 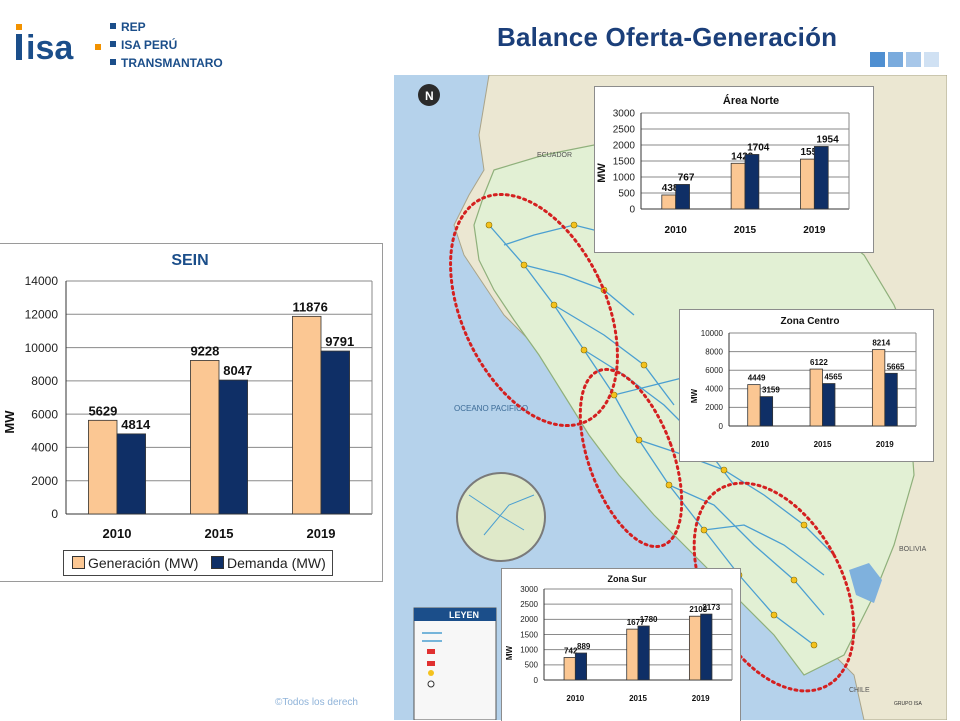 What do you see at coordinates (757, 378) in the screenshot?
I see `data-label: 4449` at bounding box center [757, 378].